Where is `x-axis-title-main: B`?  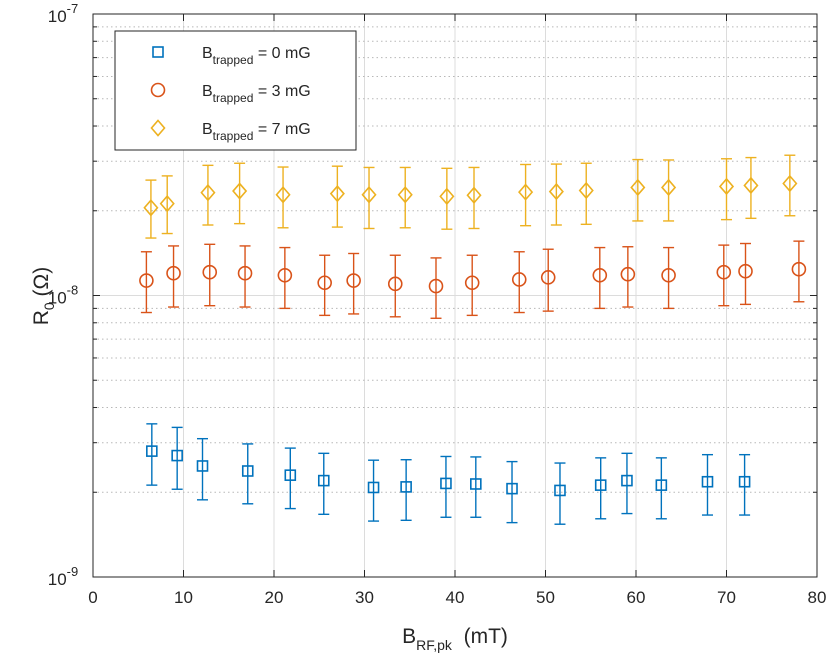
x-axis-title-main: B is located at coordinates (409, 636).